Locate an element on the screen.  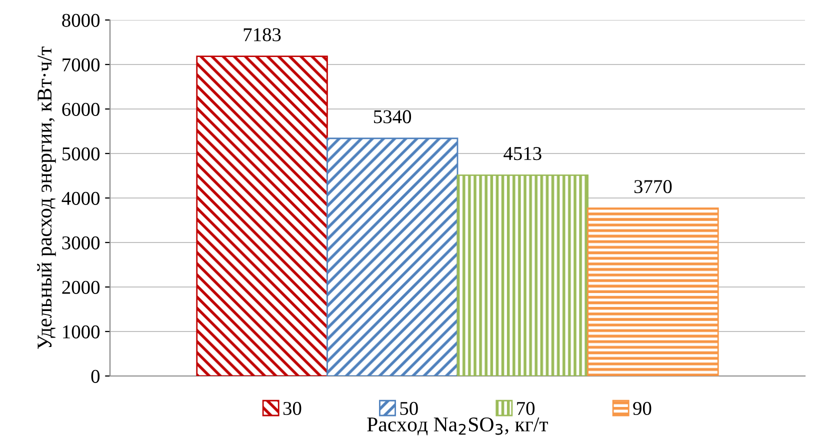
x-axis-title: Расход Na$_{2}$SO$_{3}$, кг/т is located at coordinates (457, 426).